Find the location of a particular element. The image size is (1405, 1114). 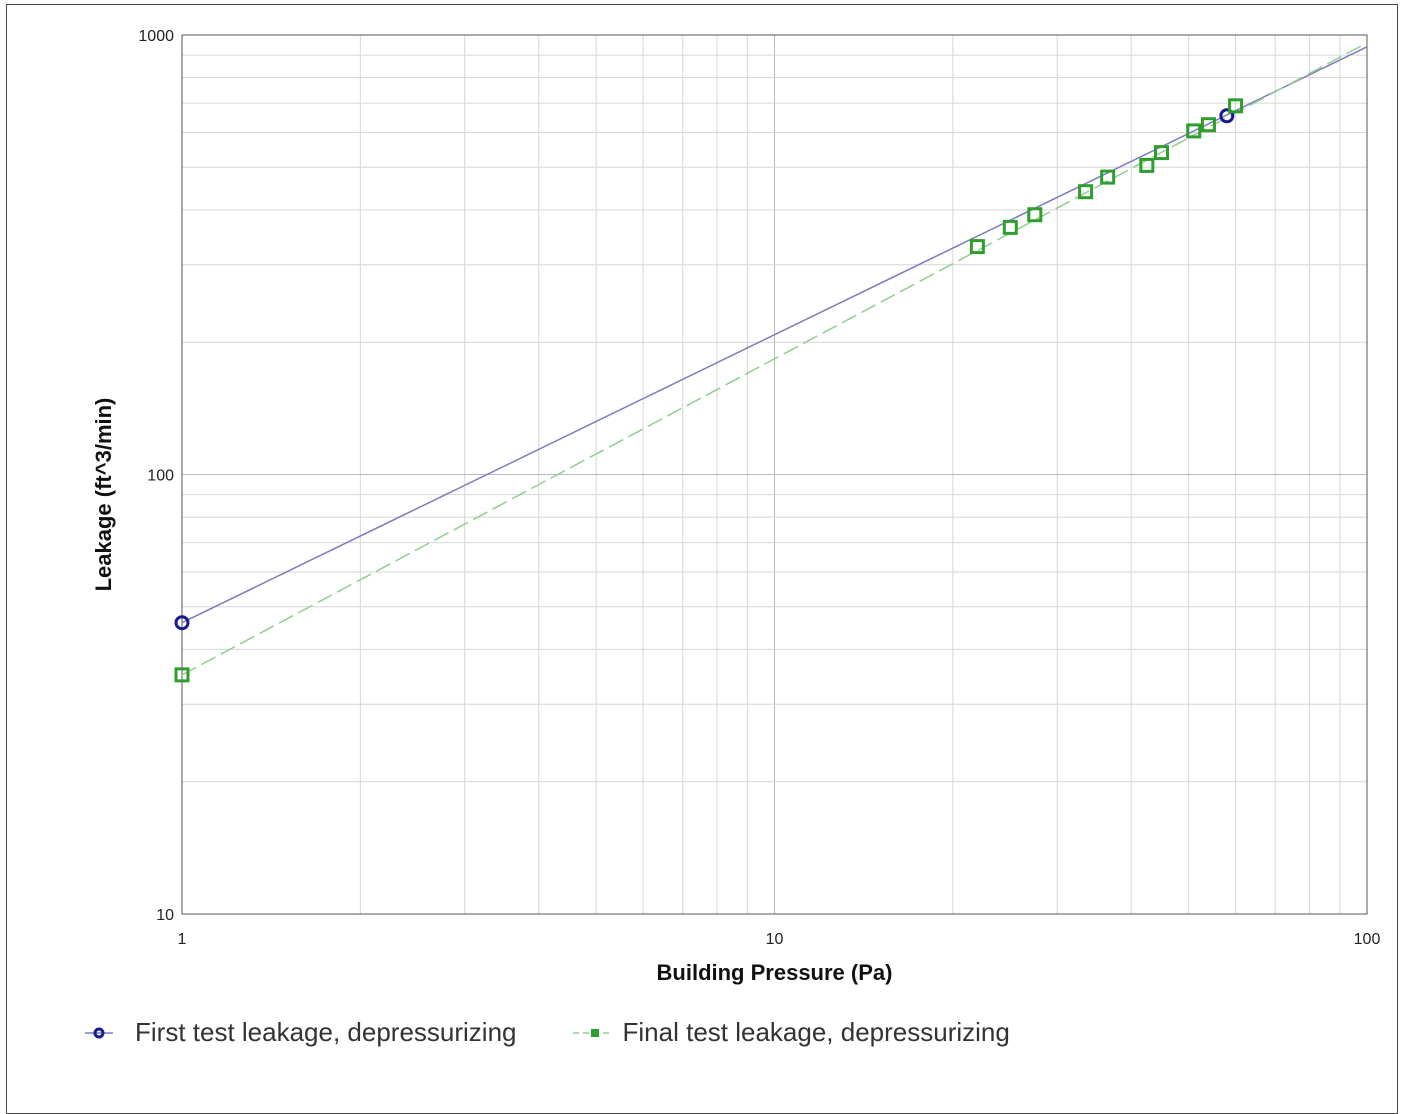

legend-swatch-square-icon is located at coordinates (590, 1032).